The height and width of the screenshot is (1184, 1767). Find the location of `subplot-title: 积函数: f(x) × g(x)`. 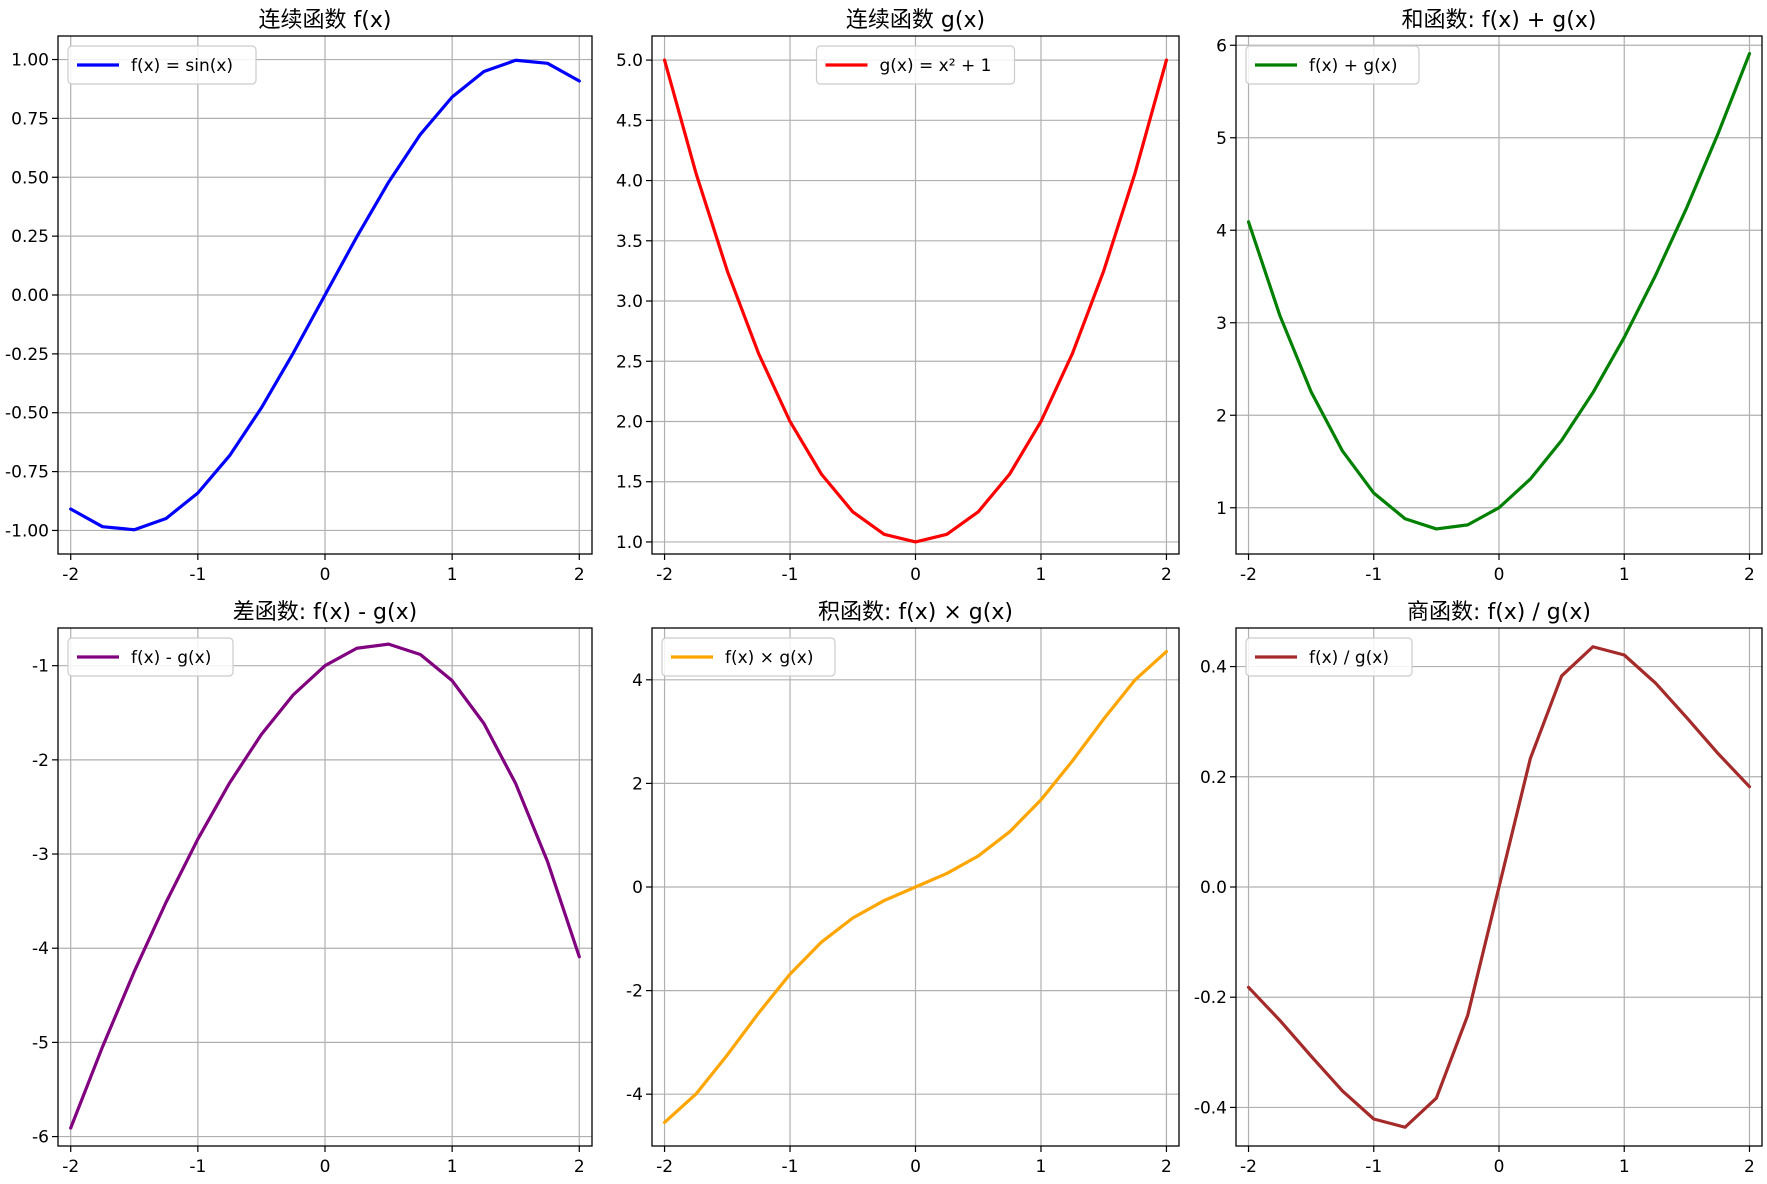

subplot-title: 积函数: f(x) × g(x) is located at coordinates (915, 612).